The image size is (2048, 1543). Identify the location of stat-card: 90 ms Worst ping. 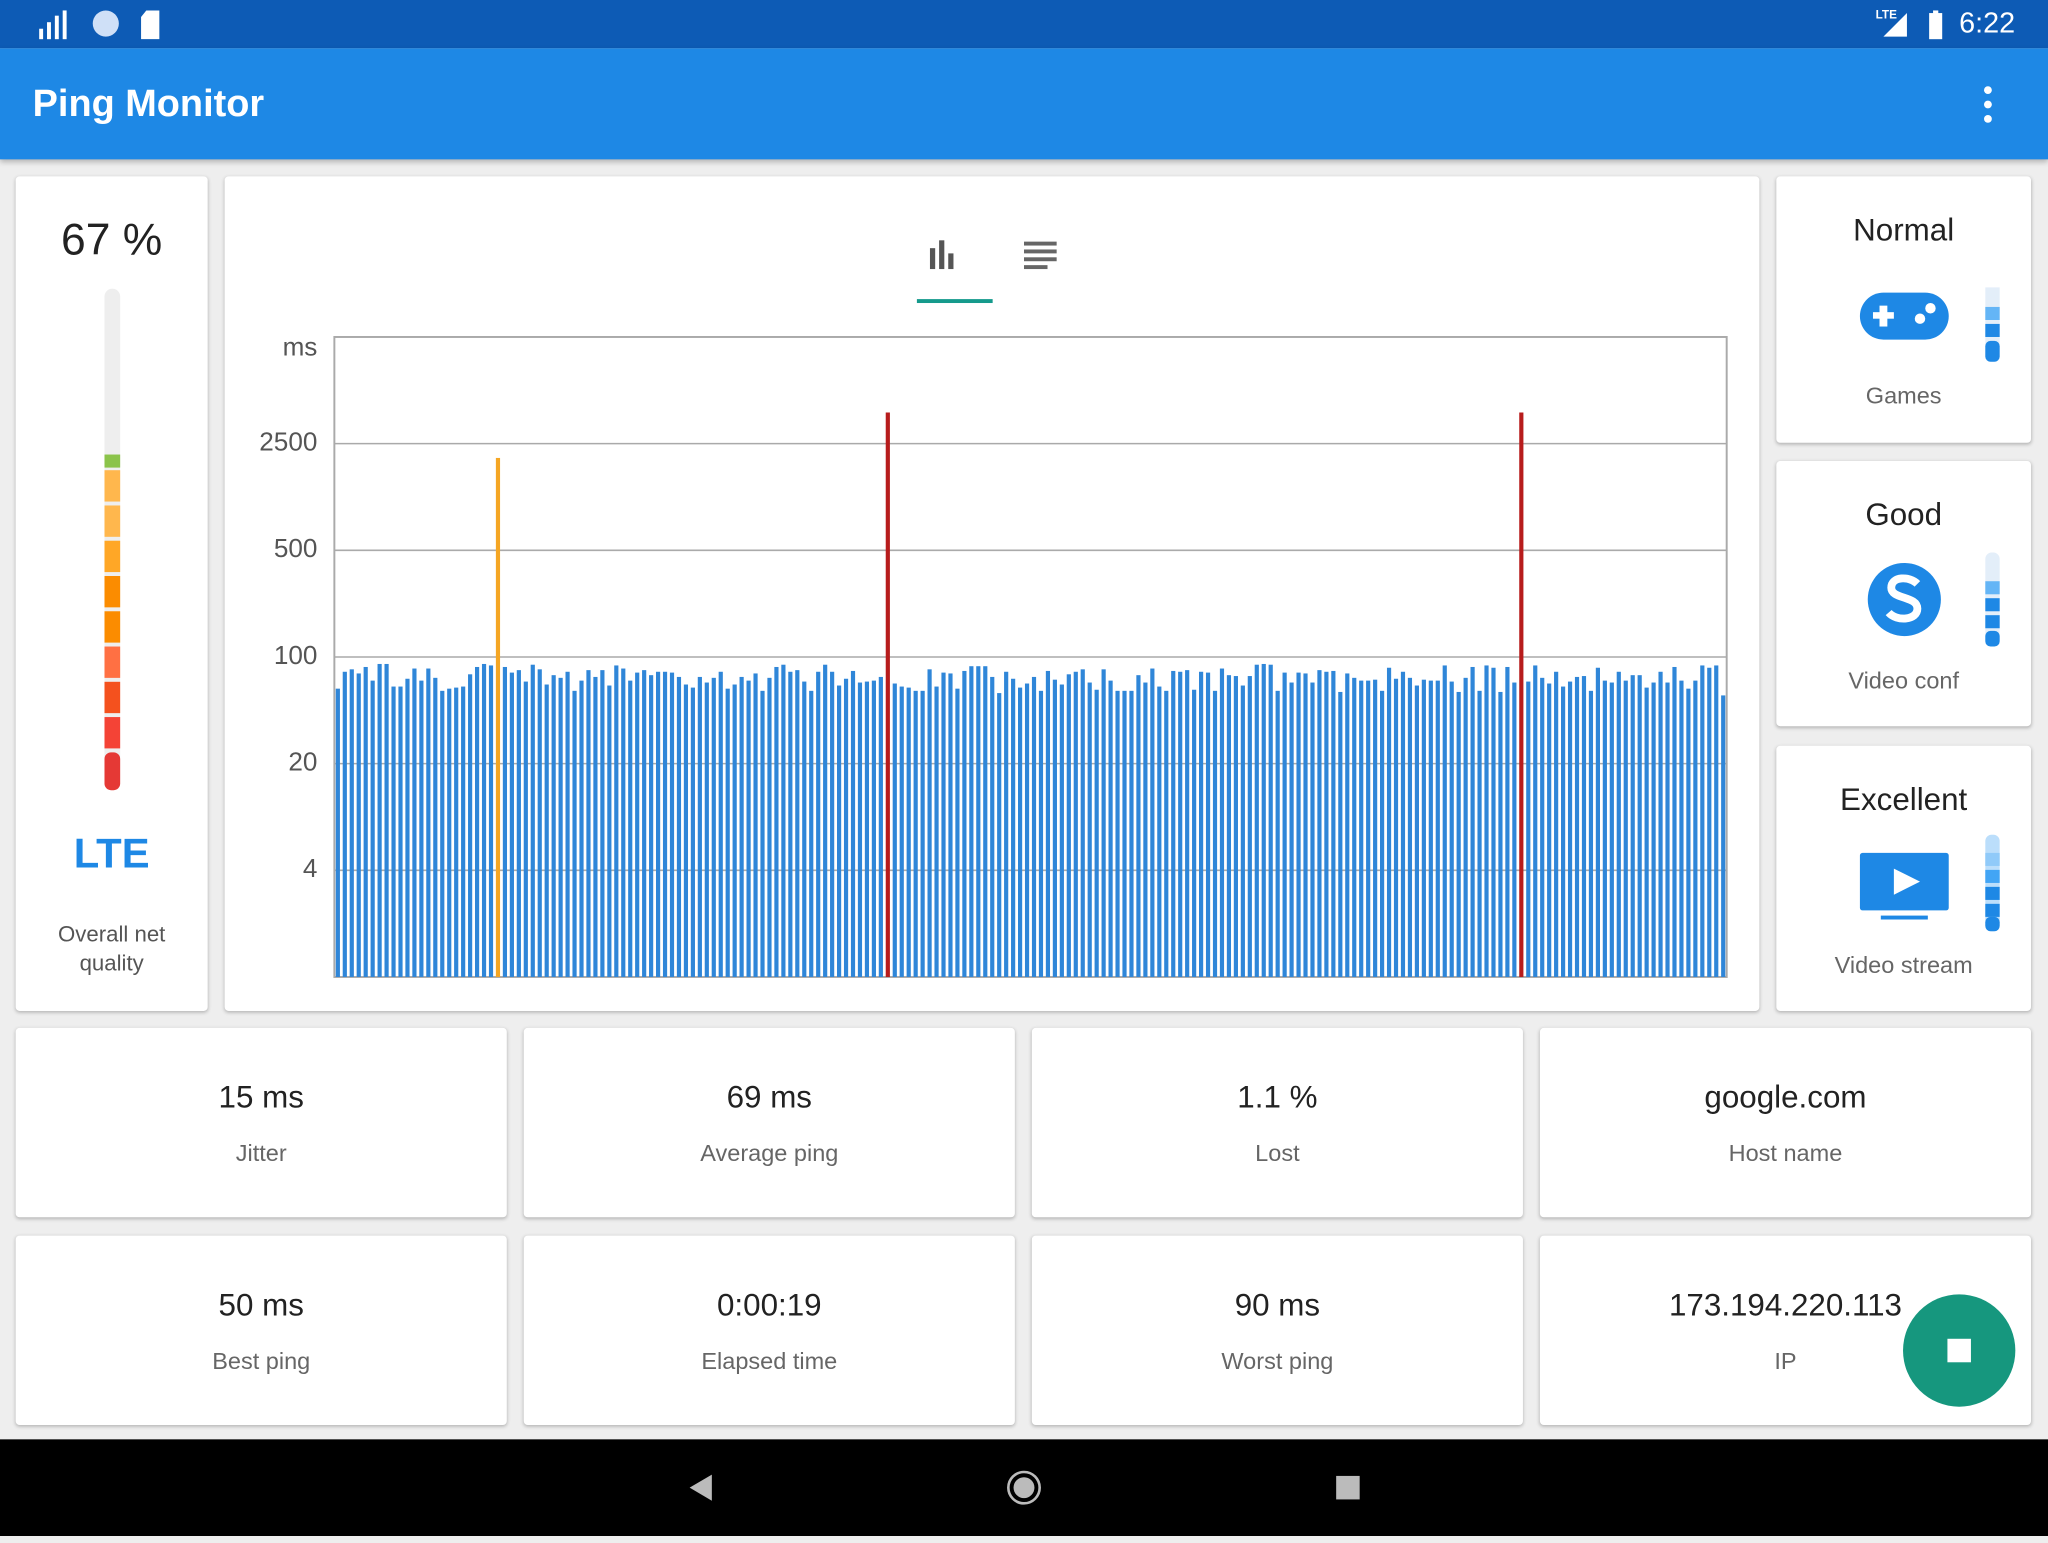
(1277, 1330).